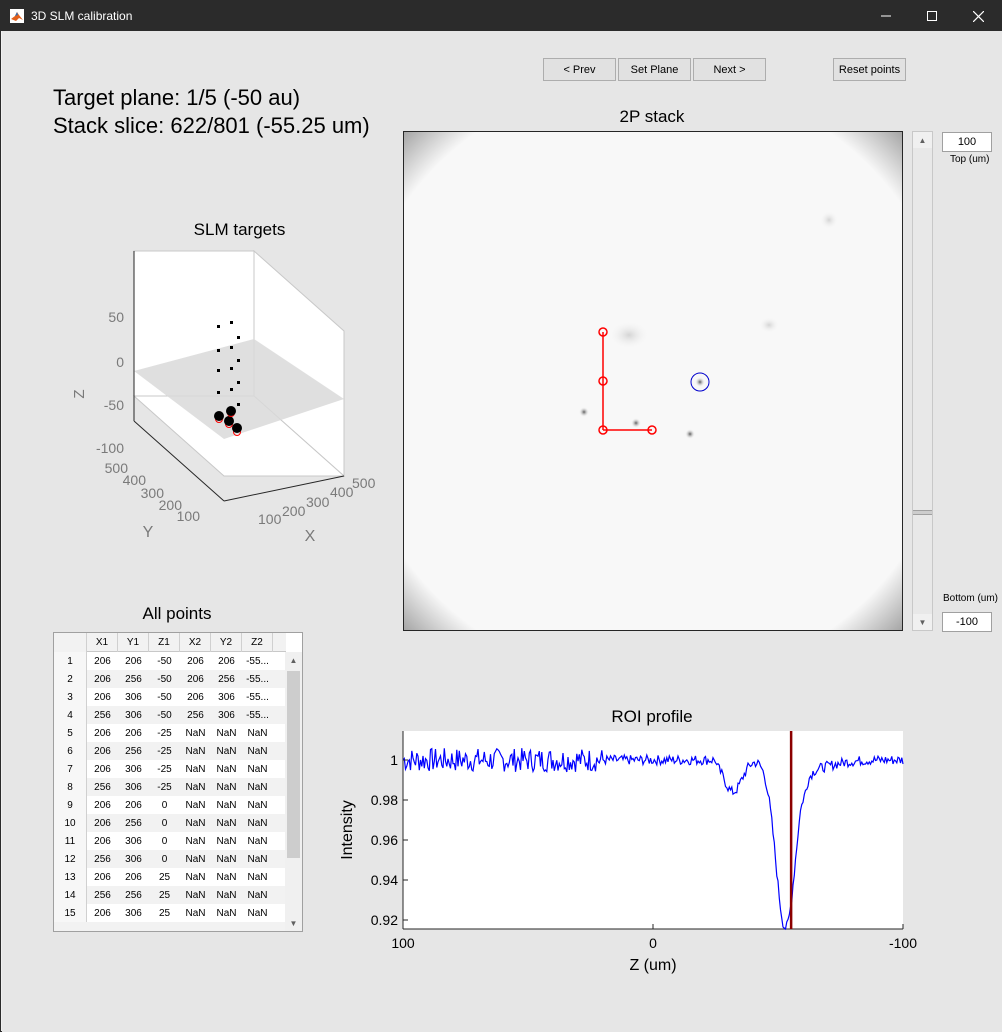  Describe the element at coordinates (133, 642) in the screenshot. I see `column-header: Y1` at that location.